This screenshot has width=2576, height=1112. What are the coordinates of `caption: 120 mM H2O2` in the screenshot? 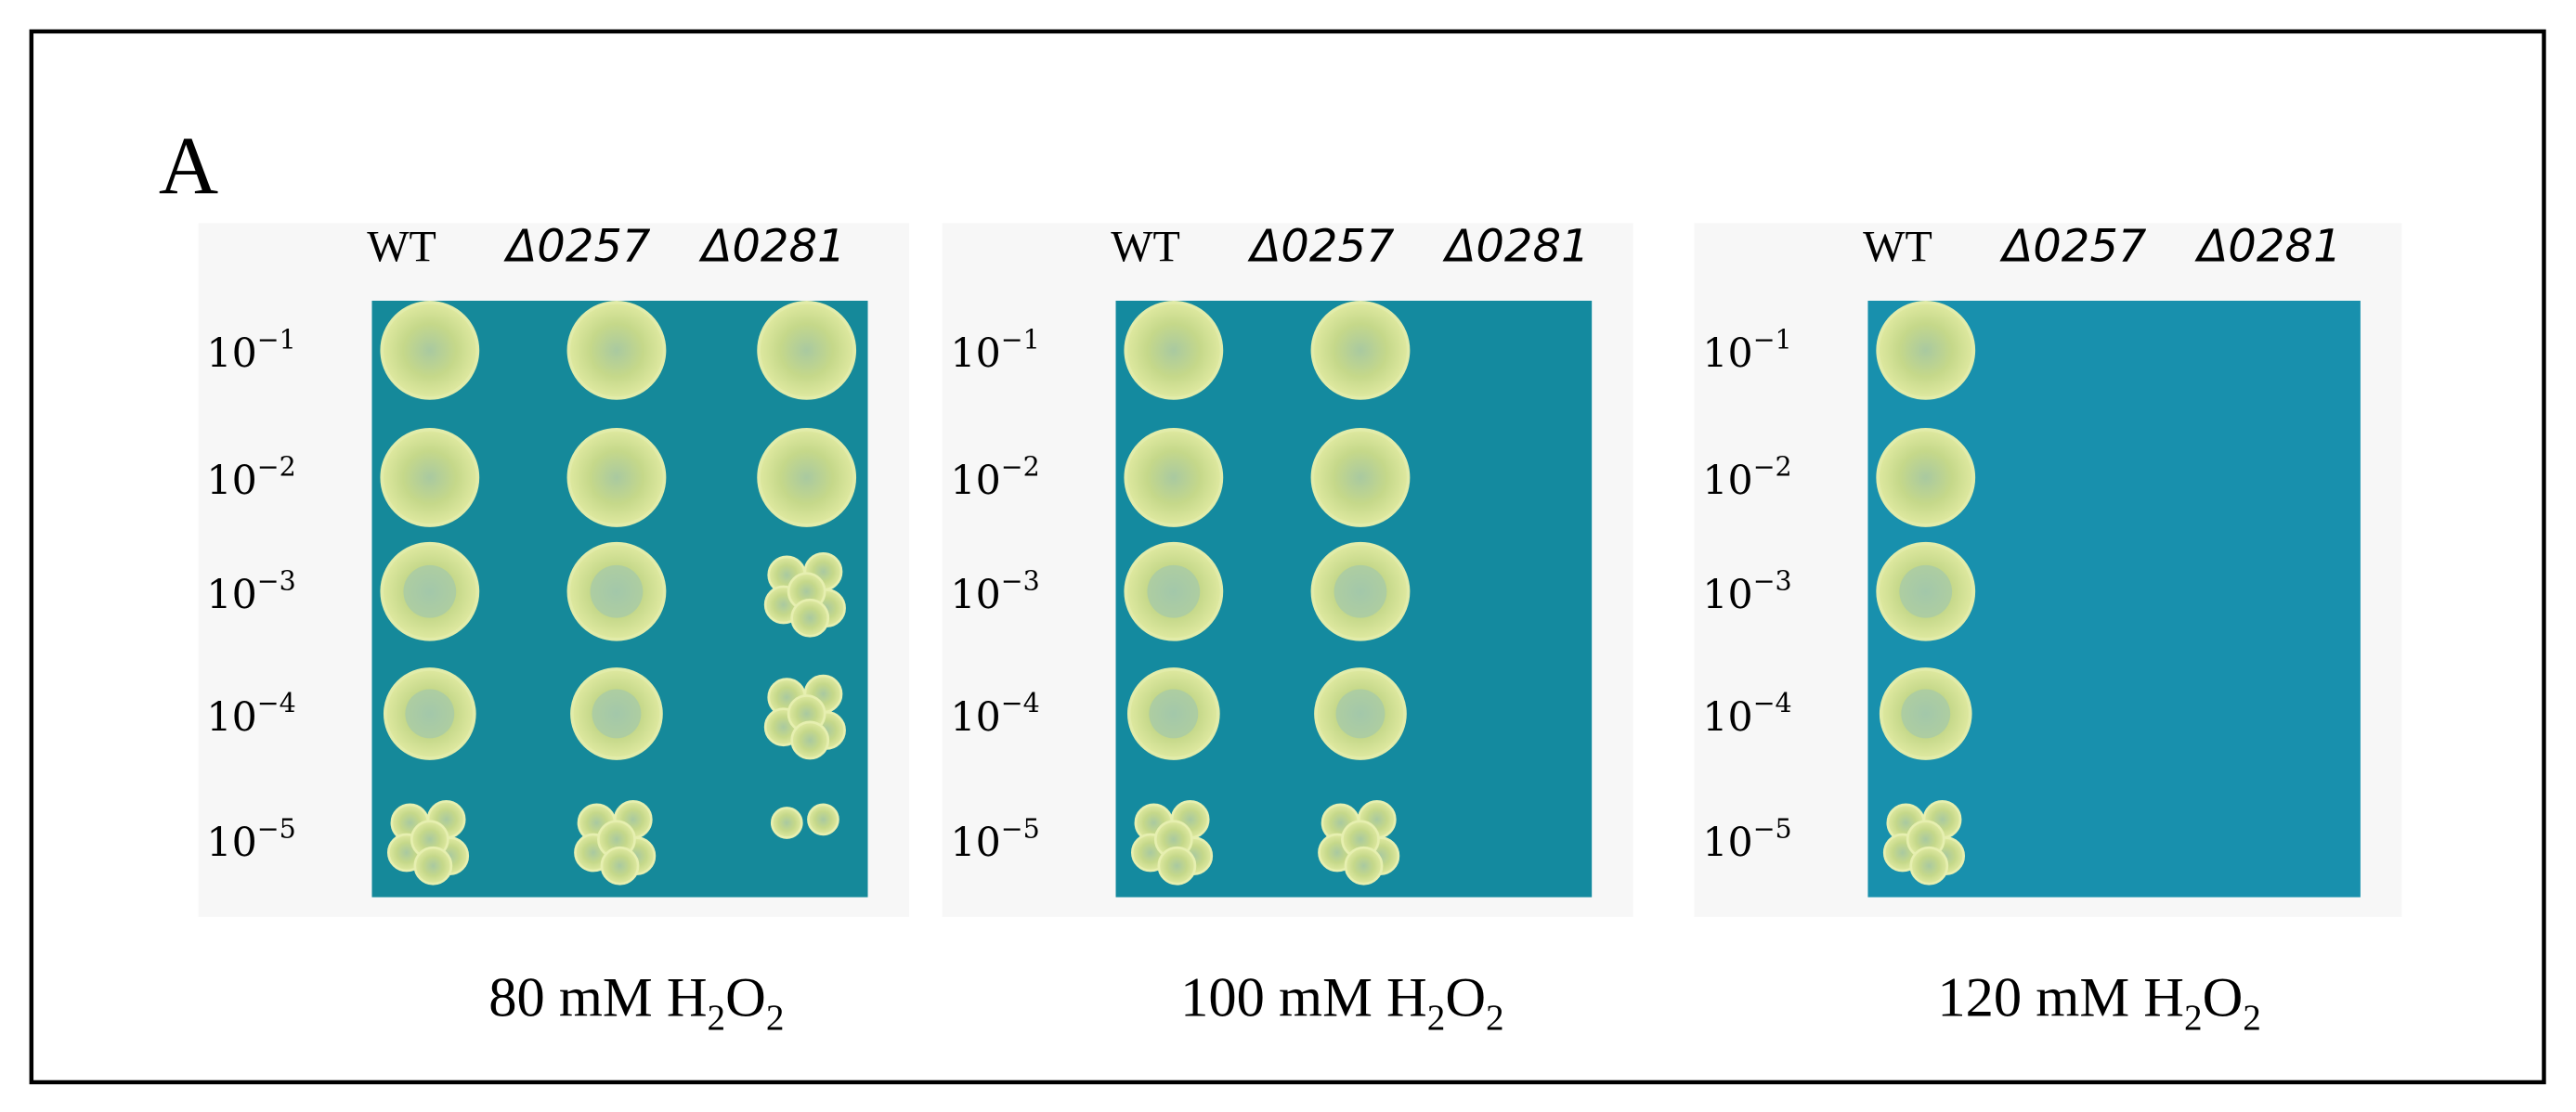 It's located at (2098, 1002).